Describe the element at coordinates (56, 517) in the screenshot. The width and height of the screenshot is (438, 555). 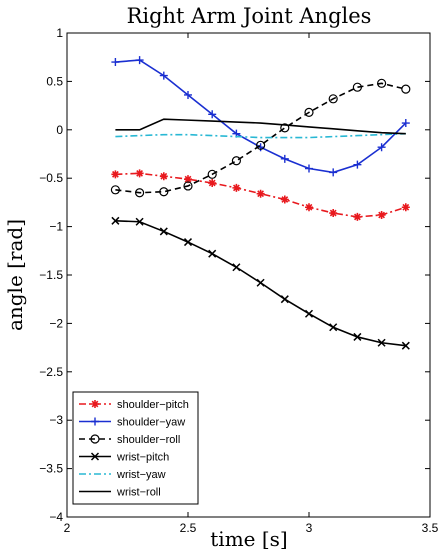
I see `y-tick-label: −4` at that location.